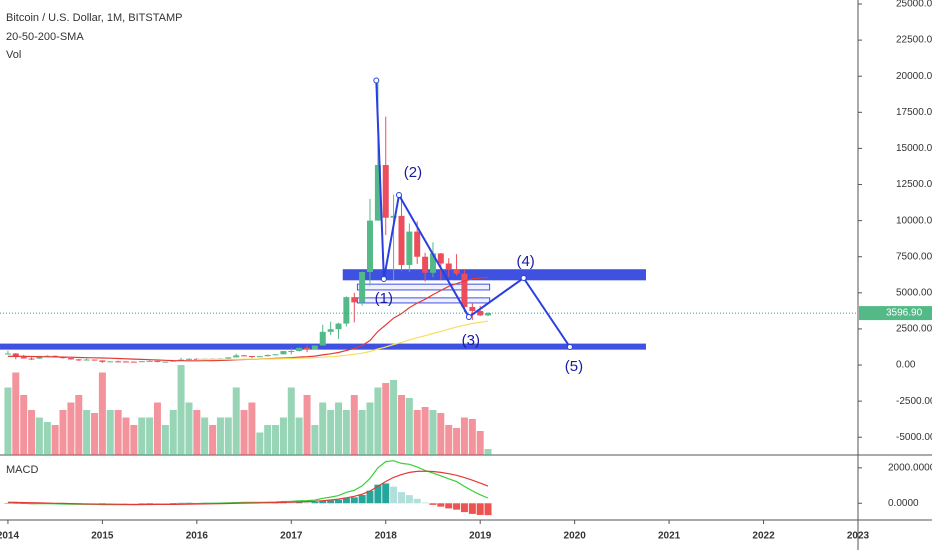 The height and width of the screenshot is (550, 932). I want to click on x-tick-label: 2014, so click(9, 536).